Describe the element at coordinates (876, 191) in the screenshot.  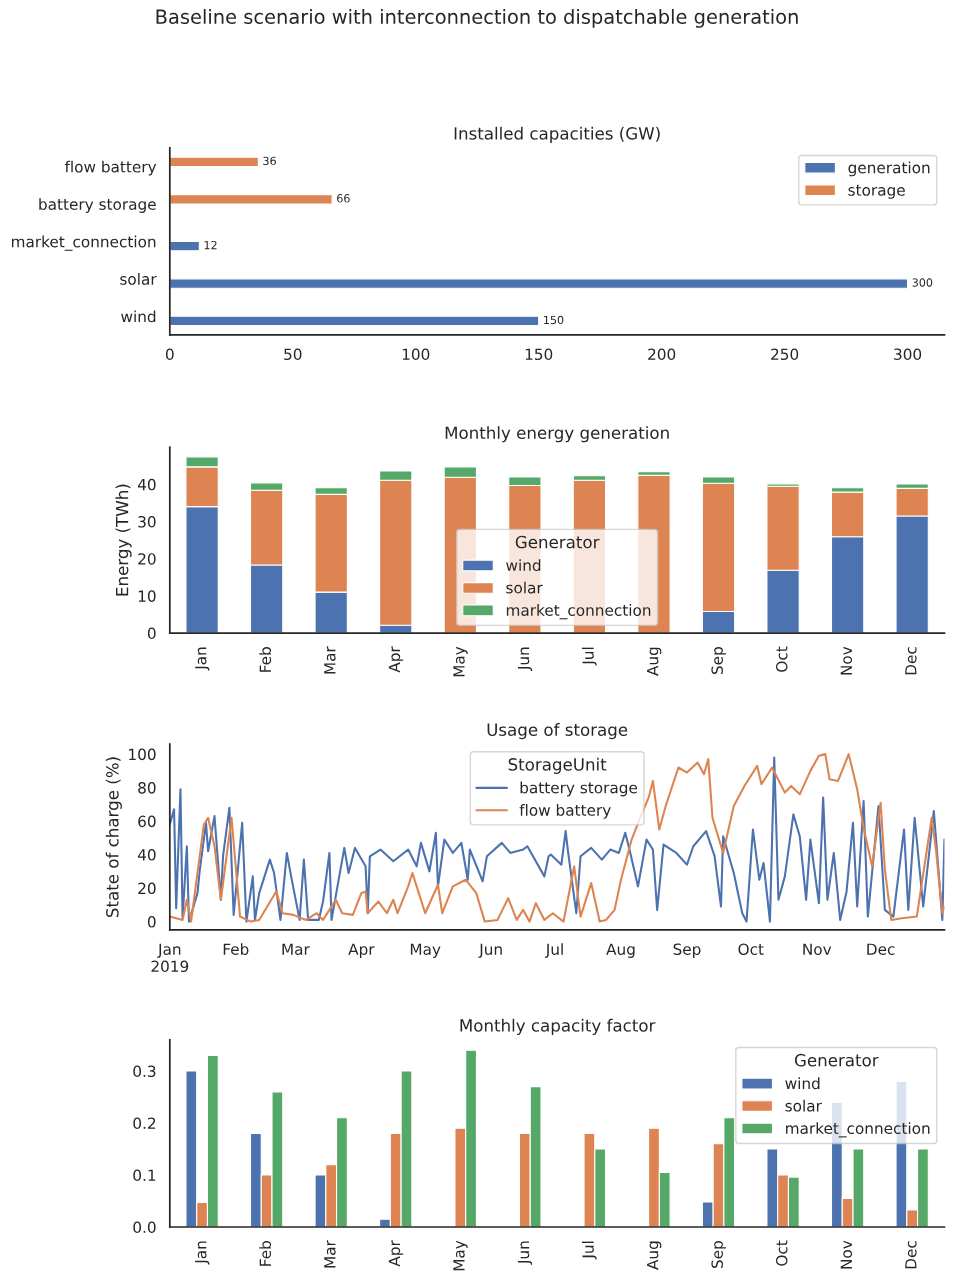
I see `legend-label: storage` at that location.